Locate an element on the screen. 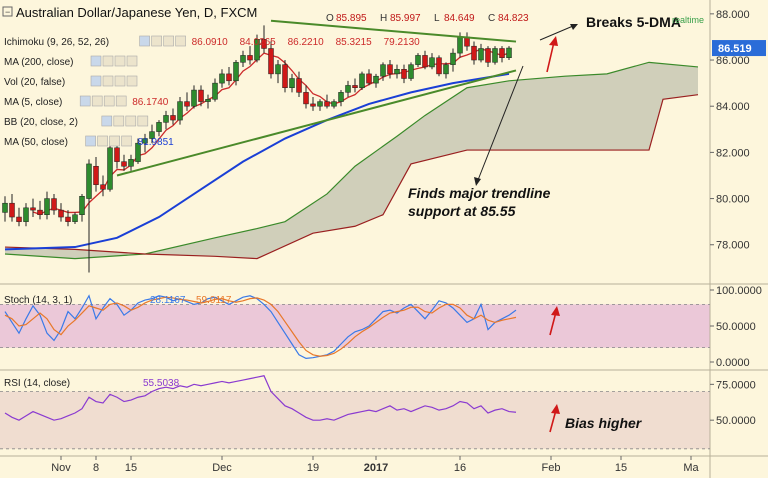 This screenshot has height=478, width=768. rsi-title: RSI (14, close) is located at coordinates (37, 383).